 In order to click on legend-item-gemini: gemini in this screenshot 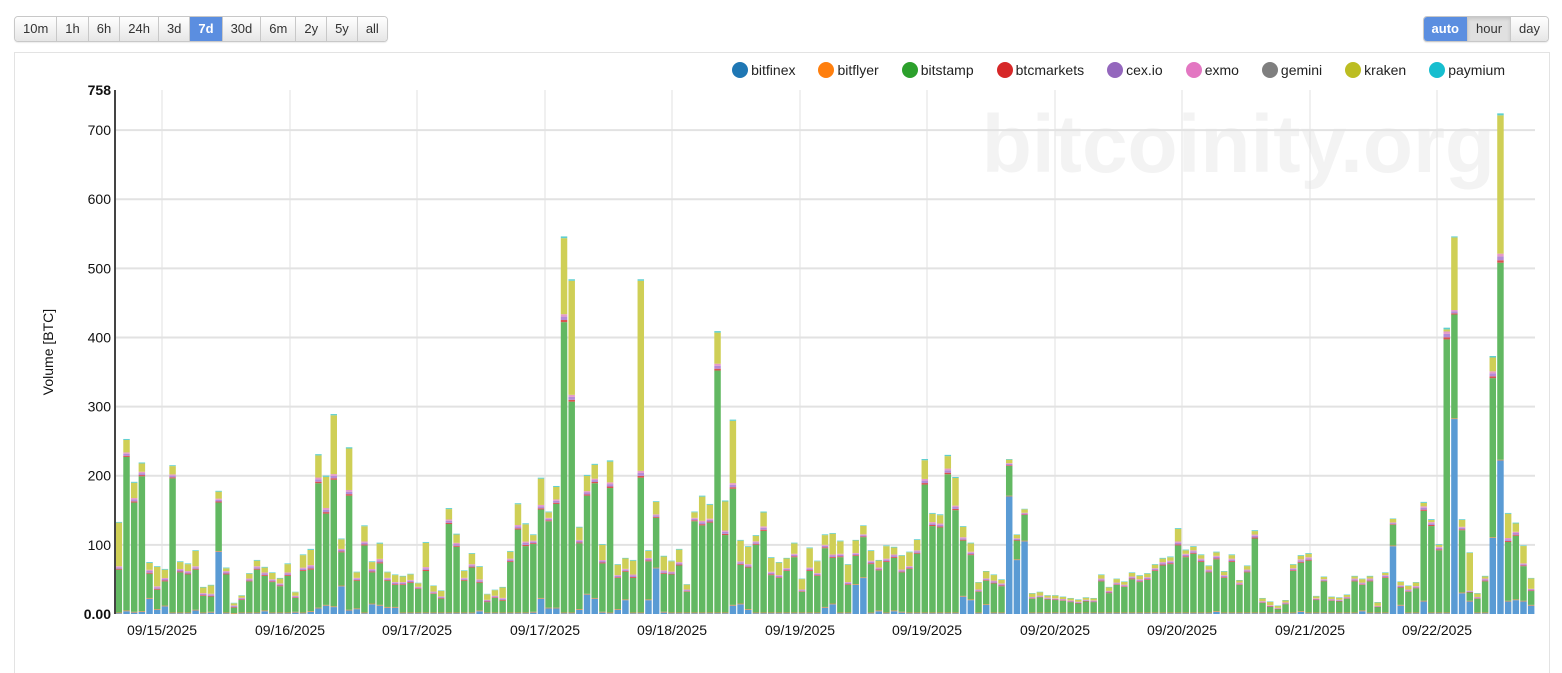, I will do `click(1291, 70)`.